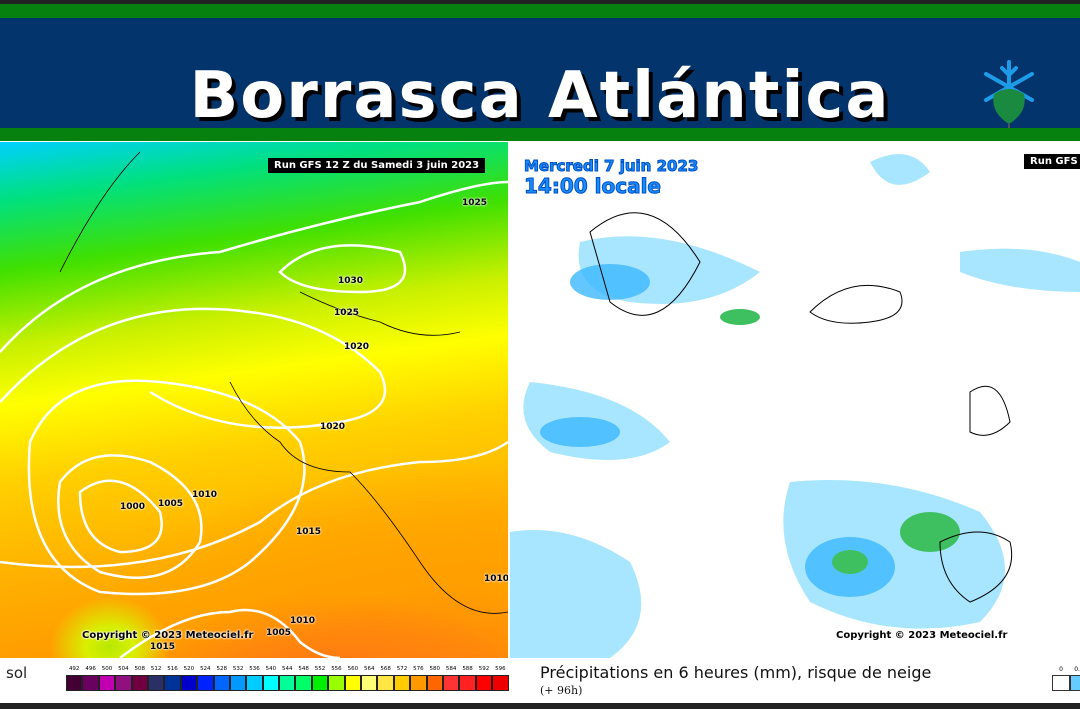 Image resolution: width=1080 pixels, height=709 pixels. I want to click on scale-cell: 564, so click(369, 678).